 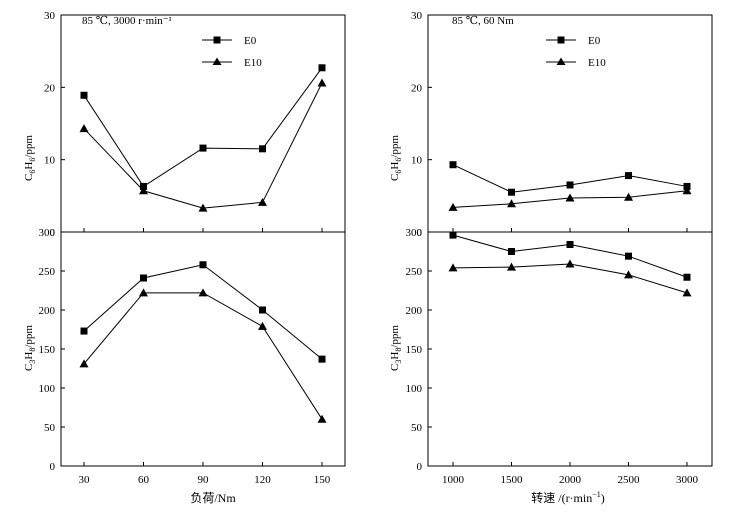 I want to click on x-tick-label: 120, so click(x=262, y=480).